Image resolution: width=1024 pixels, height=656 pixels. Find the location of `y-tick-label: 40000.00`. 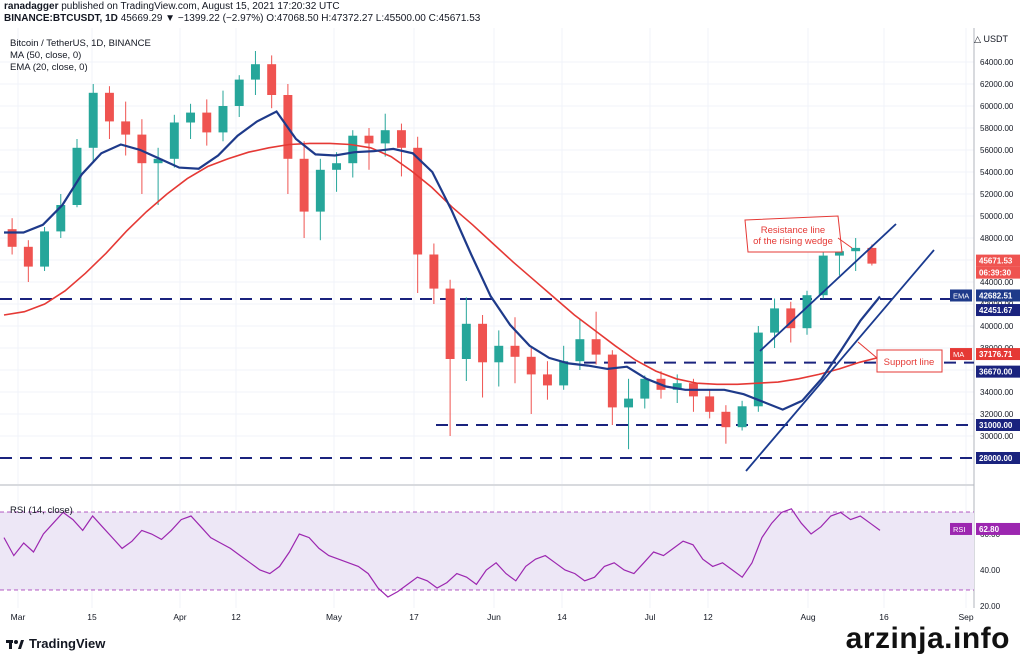

y-tick-label: 40000.00 is located at coordinates (997, 326).